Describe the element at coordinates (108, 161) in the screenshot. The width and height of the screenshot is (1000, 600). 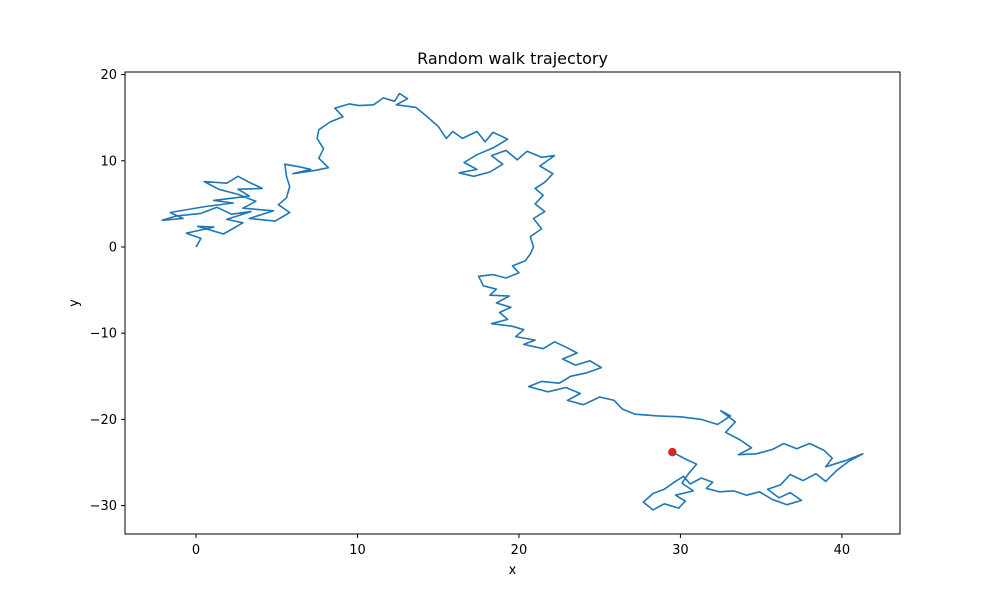
I see `y-tick-label: 10` at that location.